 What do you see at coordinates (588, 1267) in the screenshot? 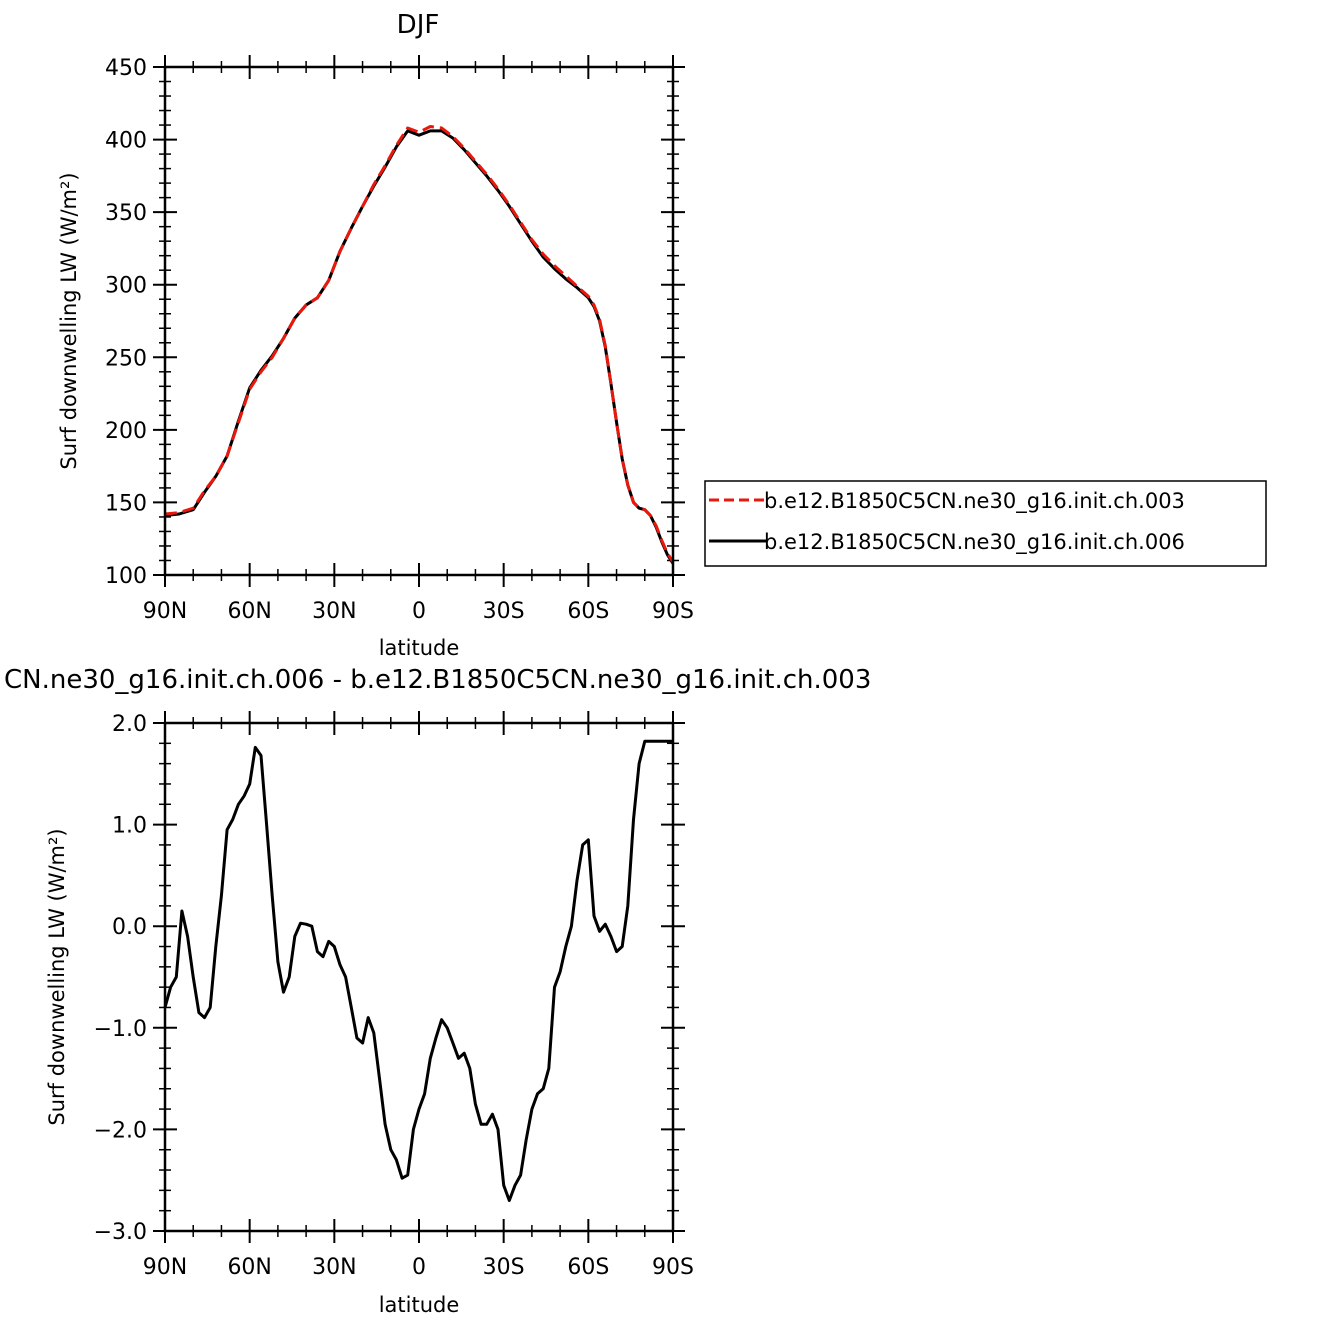
I see `bottom-x-tick-label: 60S` at bounding box center [588, 1267].